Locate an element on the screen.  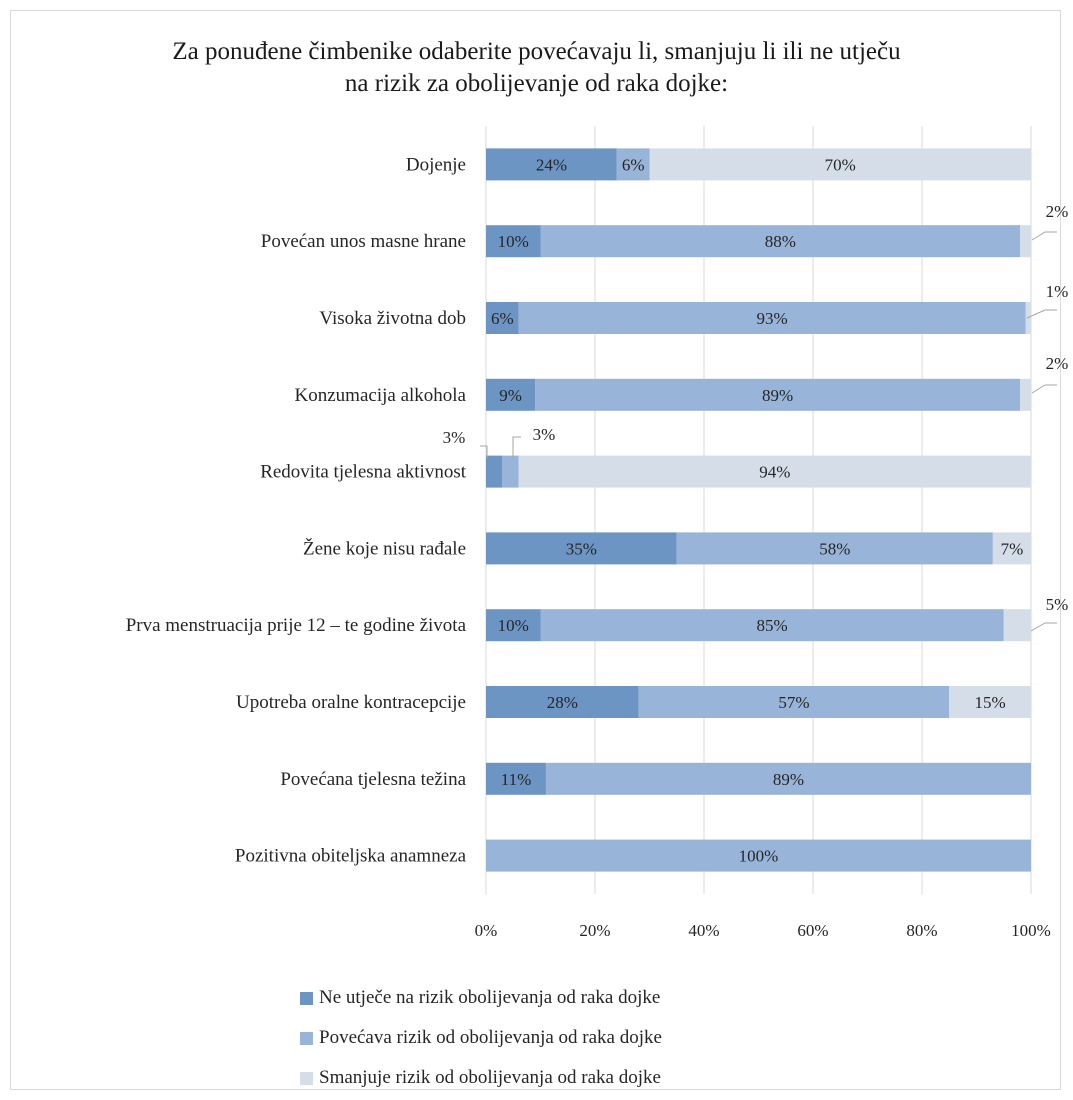
data-label: 58% is located at coordinates (834, 548).